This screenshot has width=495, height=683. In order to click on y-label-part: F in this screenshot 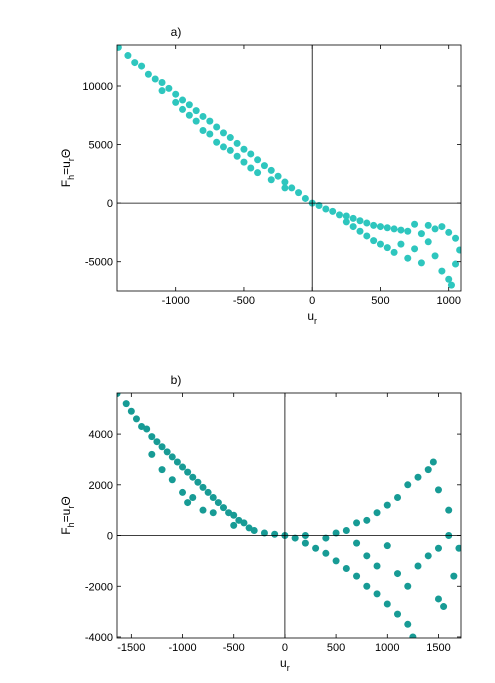, I will do `click(66, 183)`.